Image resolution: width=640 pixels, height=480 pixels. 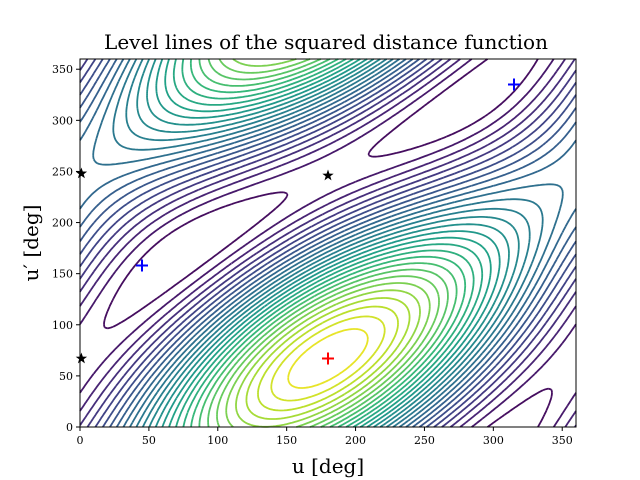 I want to click on x-tick-label: 200, so click(x=355, y=440).